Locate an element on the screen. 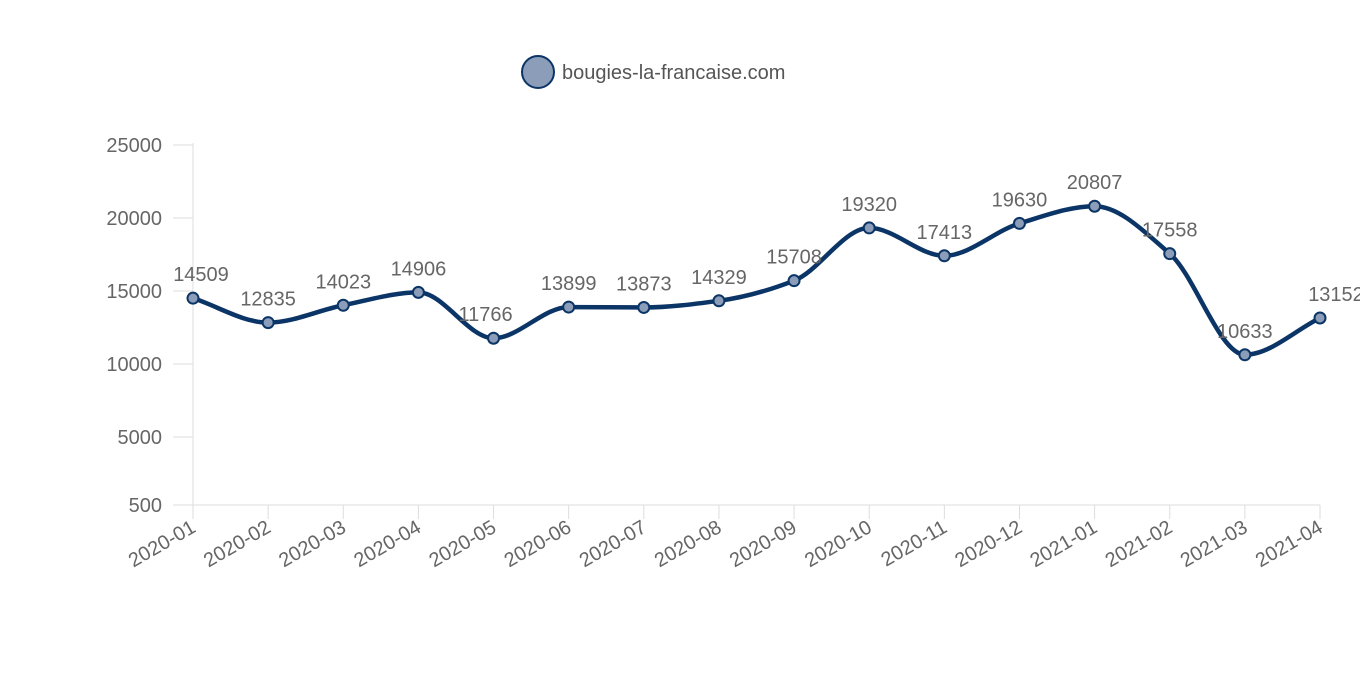 The image size is (1360, 680). data-label: 10633 is located at coordinates (1245, 332).